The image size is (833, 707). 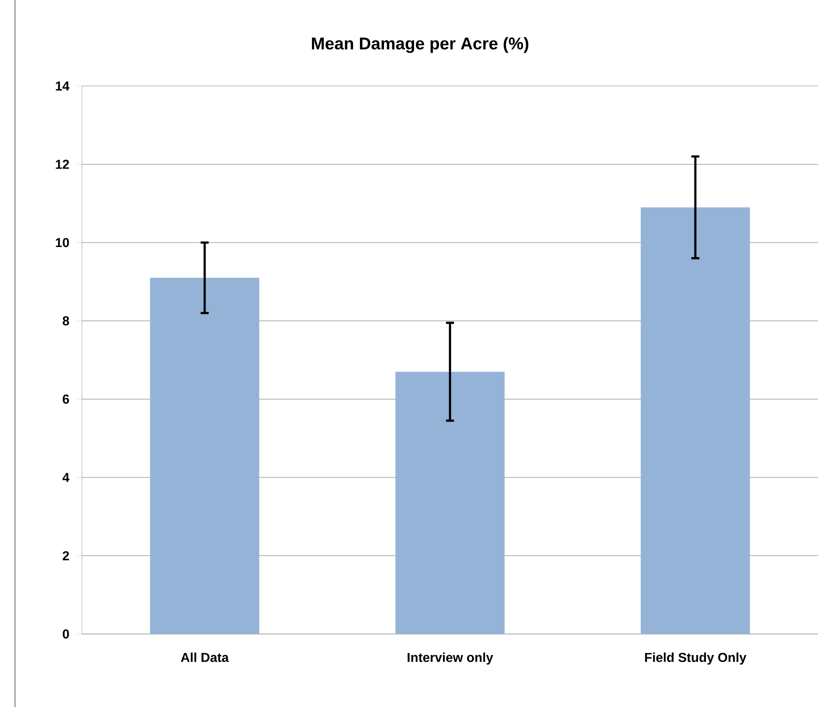 I want to click on y-tick-label: 6, so click(x=66, y=399).